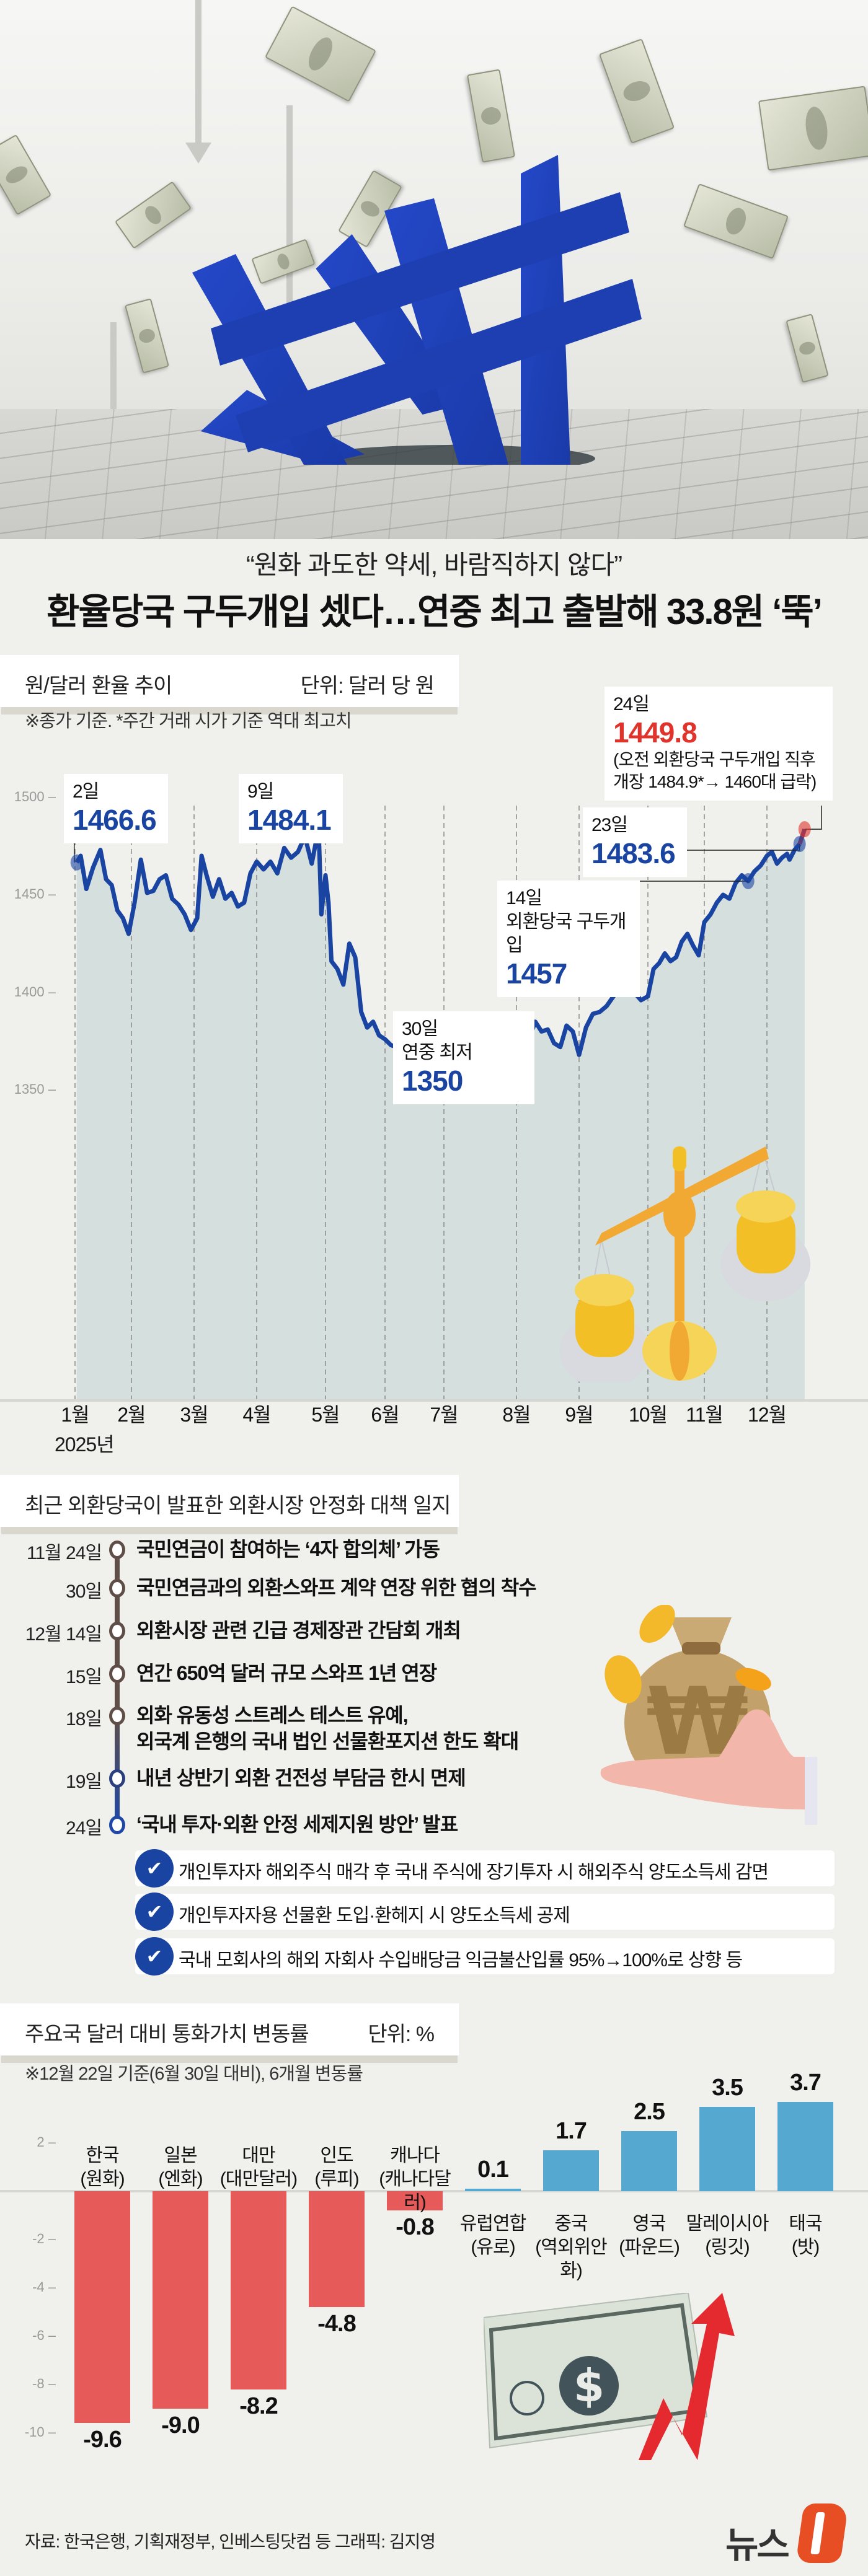 This screenshot has width=868, height=2576. I want to click on down-arrow-icon, so click(198, 82).